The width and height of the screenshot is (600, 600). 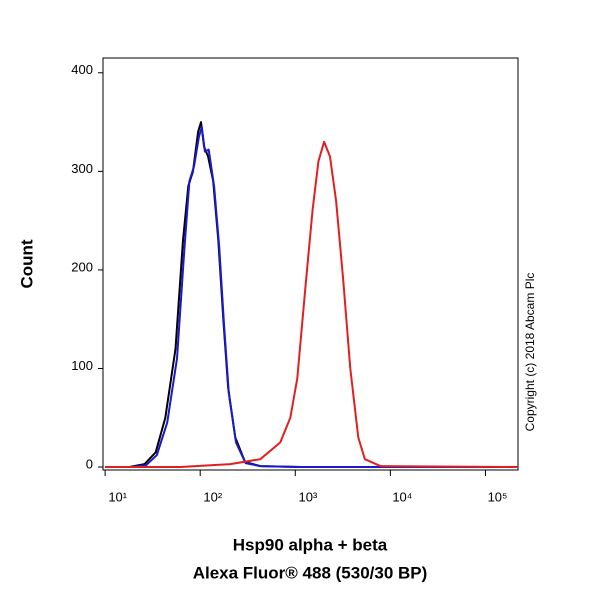 What do you see at coordinates (82, 168) in the screenshot?
I see `y-tick-label: 300` at bounding box center [82, 168].